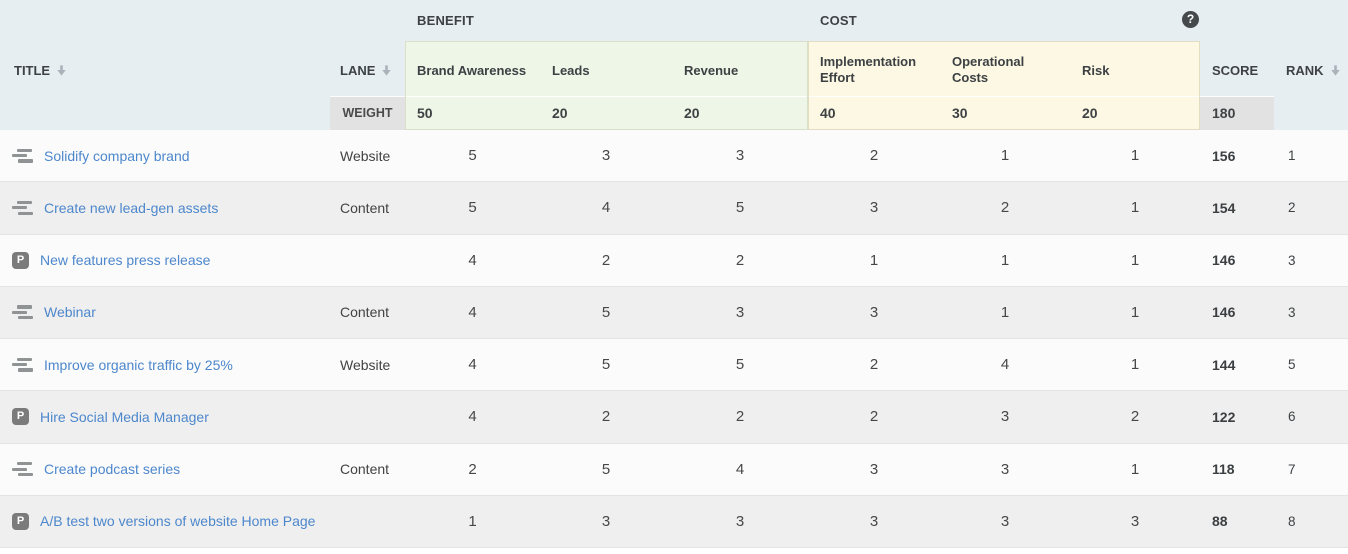 This screenshot has height=554, width=1348. What do you see at coordinates (425, 113) in the screenshot?
I see `weight-brand-awareness: 50` at bounding box center [425, 113].